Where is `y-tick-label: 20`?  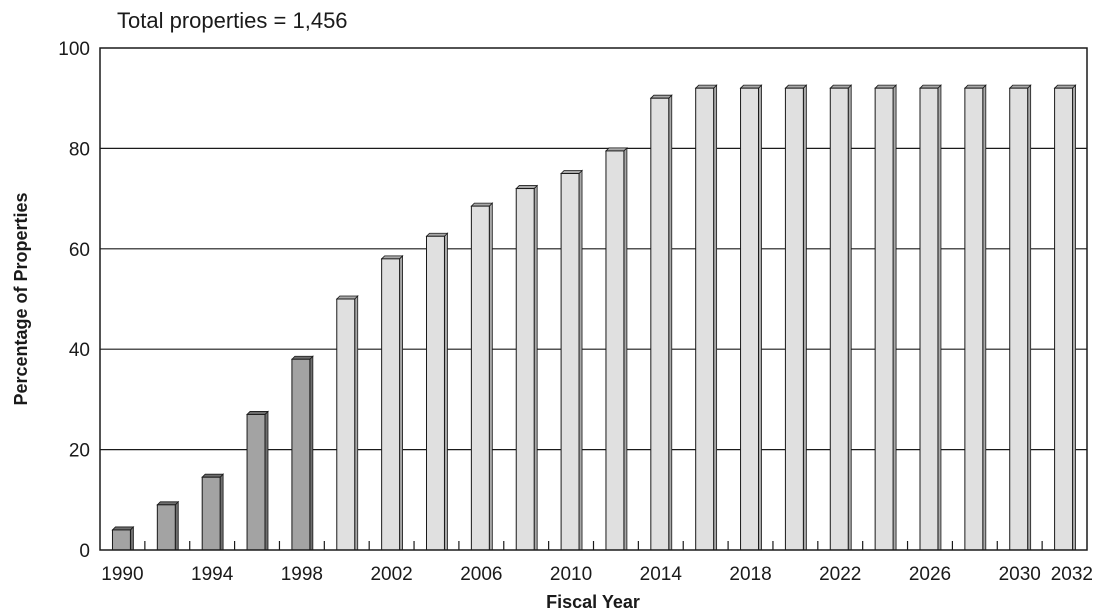 y-tick-label: 20 is located at coordinates (79, 451).